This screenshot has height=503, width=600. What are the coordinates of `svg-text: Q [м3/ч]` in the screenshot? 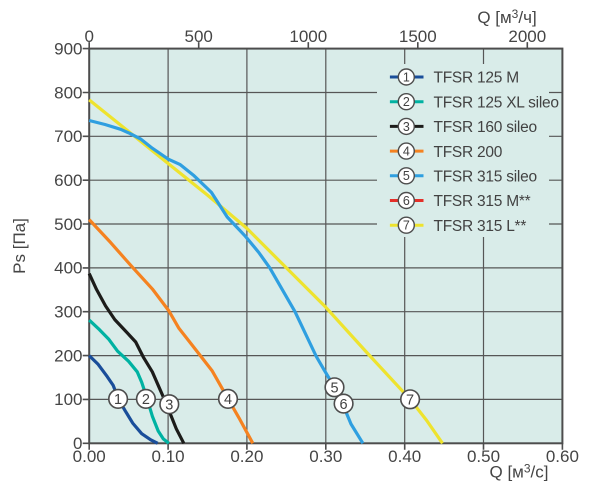 It's located at (506, 17).